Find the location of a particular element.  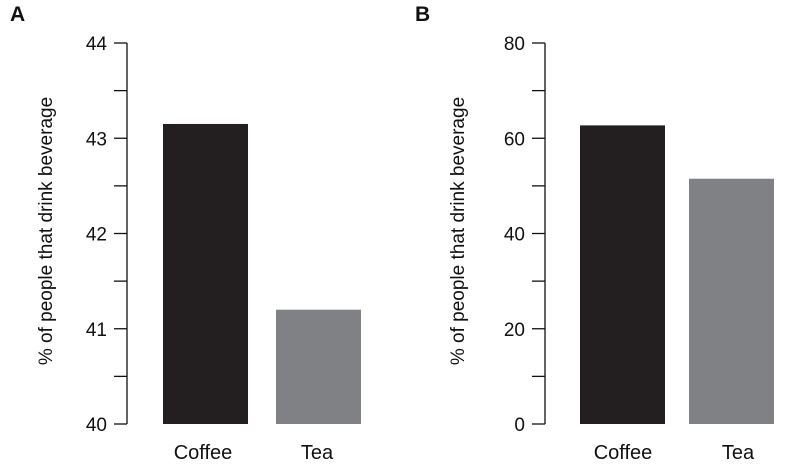

y-tick-label-a: 43 is located at coordinates (96, 139).